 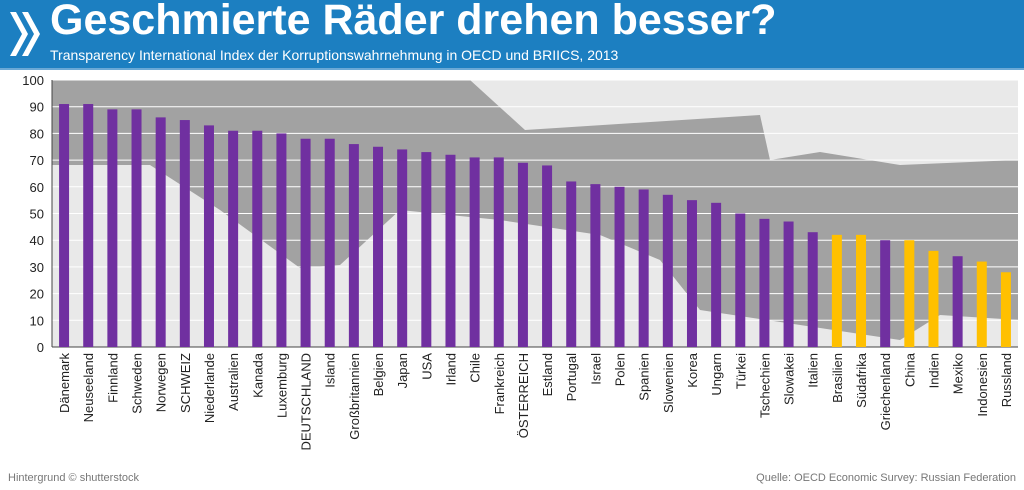 I want to click on y-tick-label: 90, so click(x=37, y=107).